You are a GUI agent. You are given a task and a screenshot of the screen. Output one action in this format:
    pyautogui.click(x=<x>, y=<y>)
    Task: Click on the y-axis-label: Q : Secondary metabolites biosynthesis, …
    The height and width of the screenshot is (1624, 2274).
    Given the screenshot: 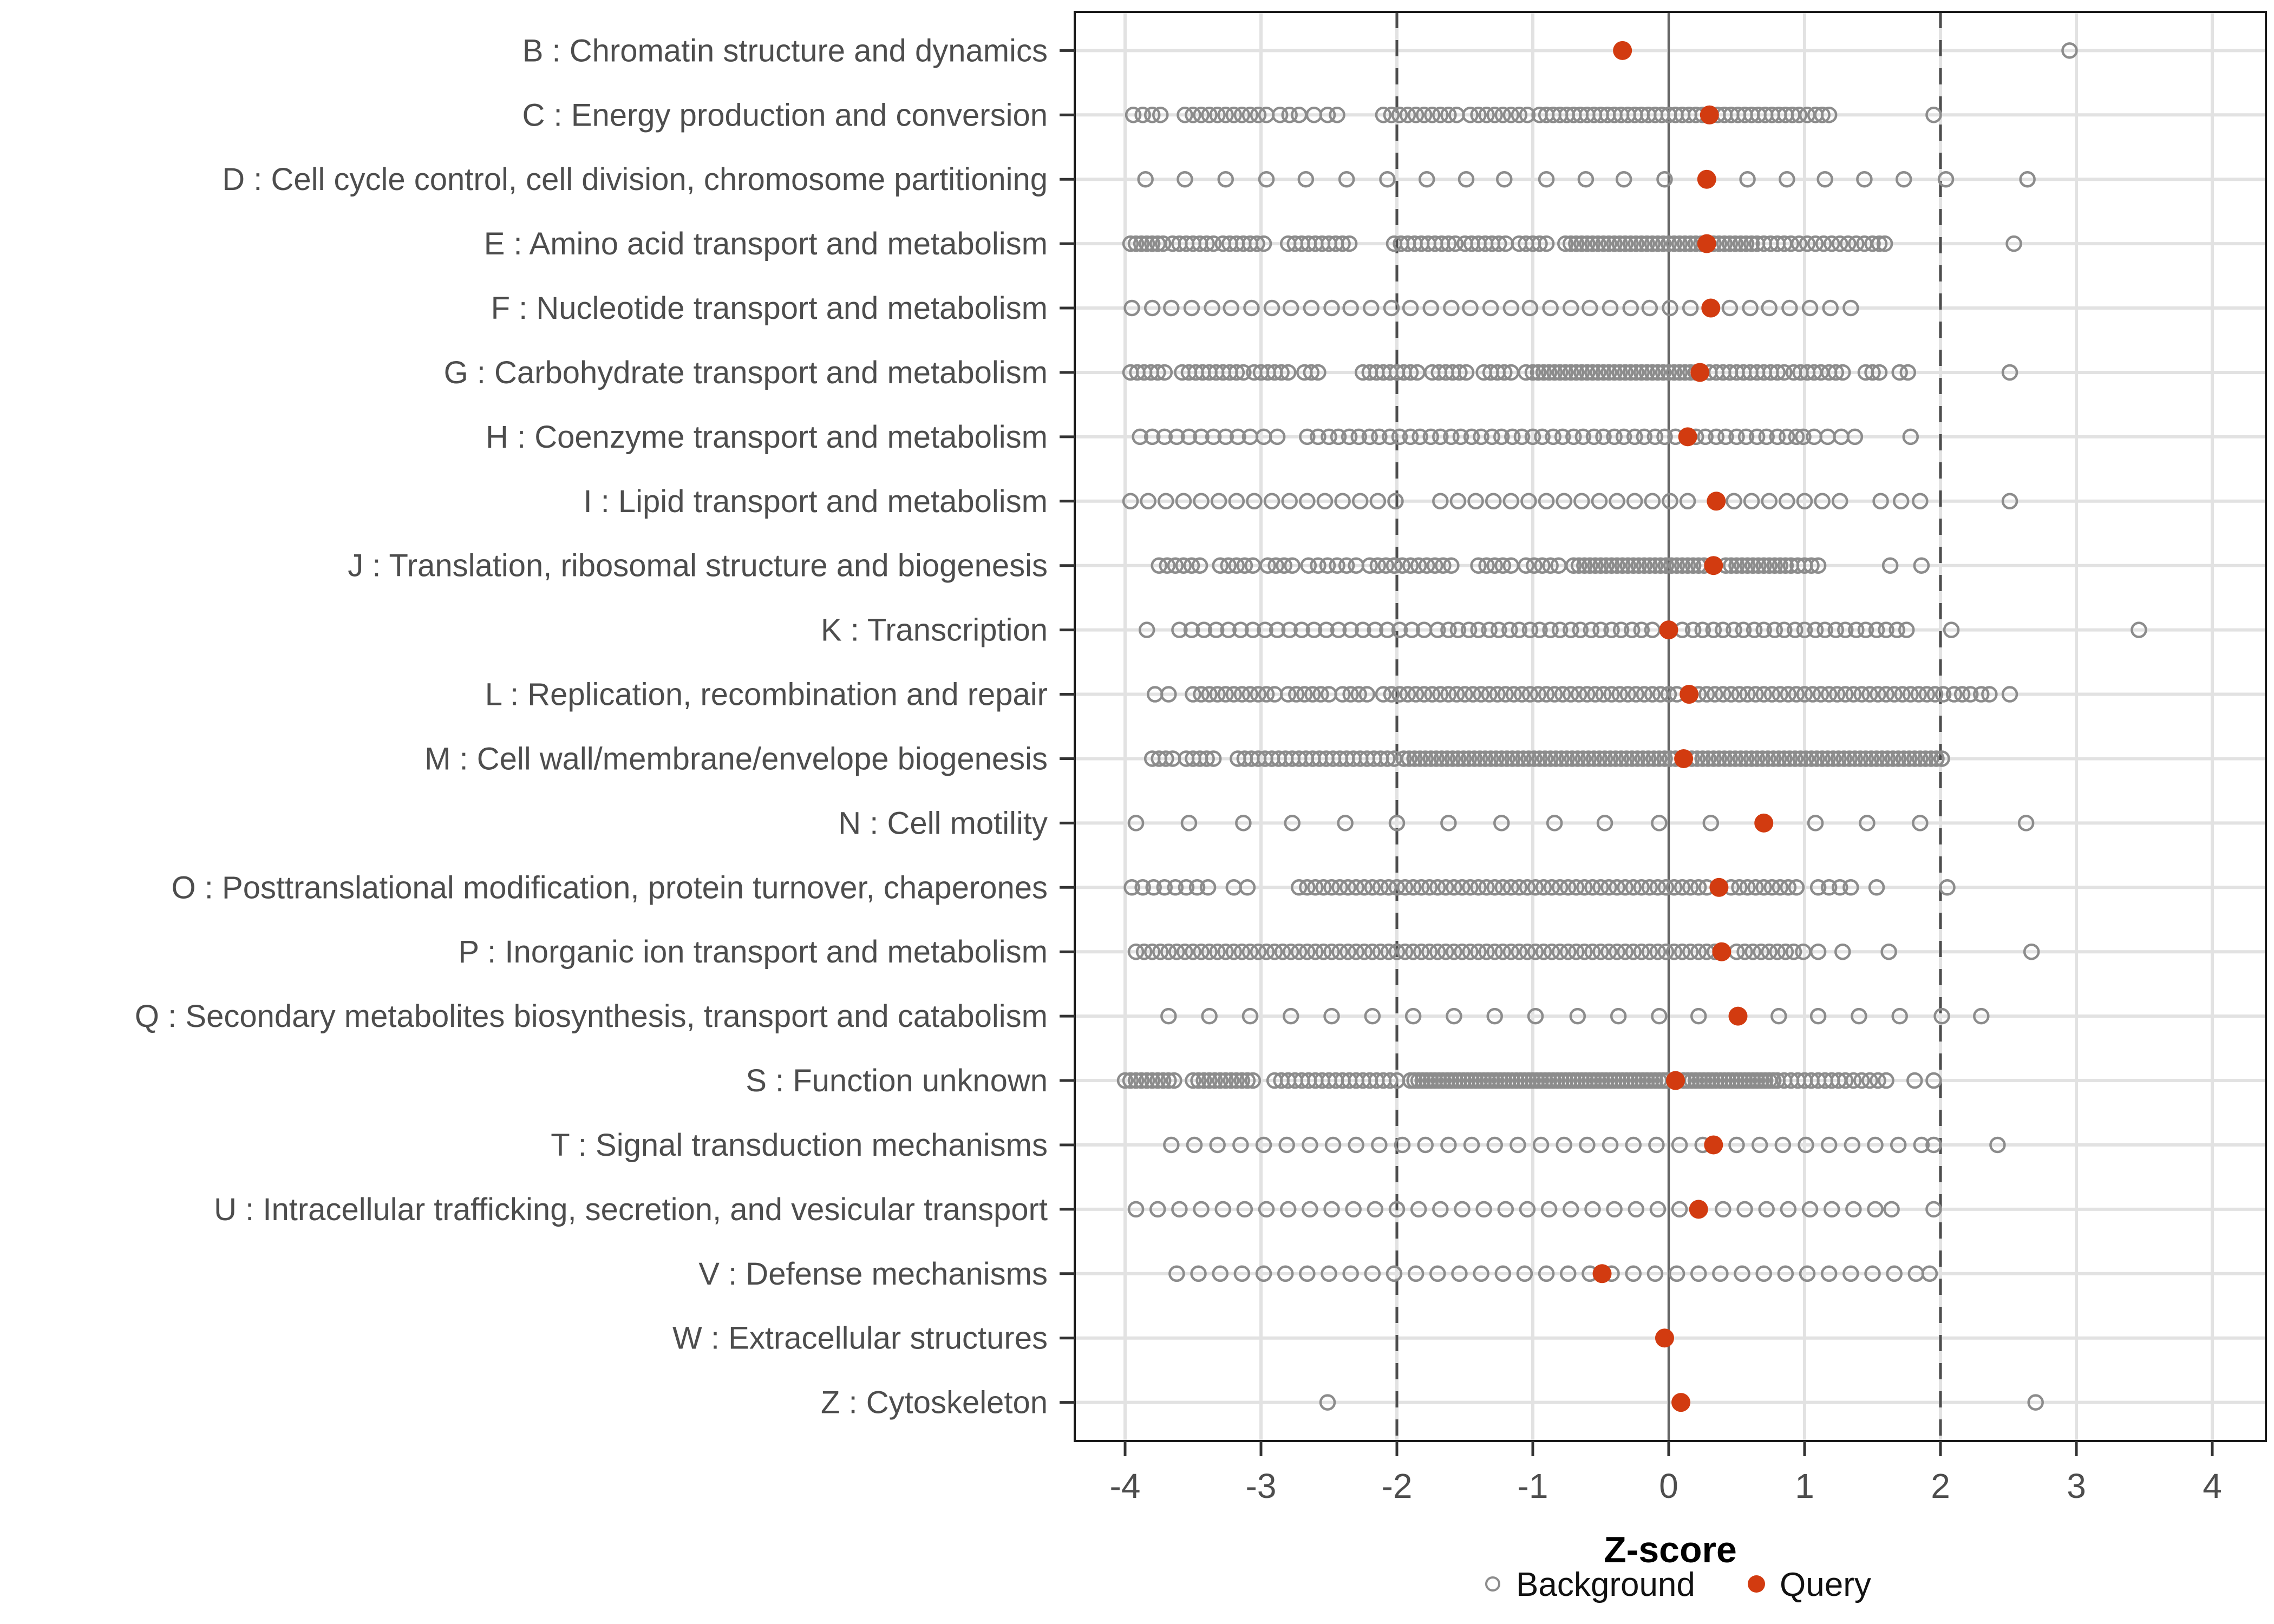 What is the action you would take?
    pyautogui.click(x=592, y=1017)
    